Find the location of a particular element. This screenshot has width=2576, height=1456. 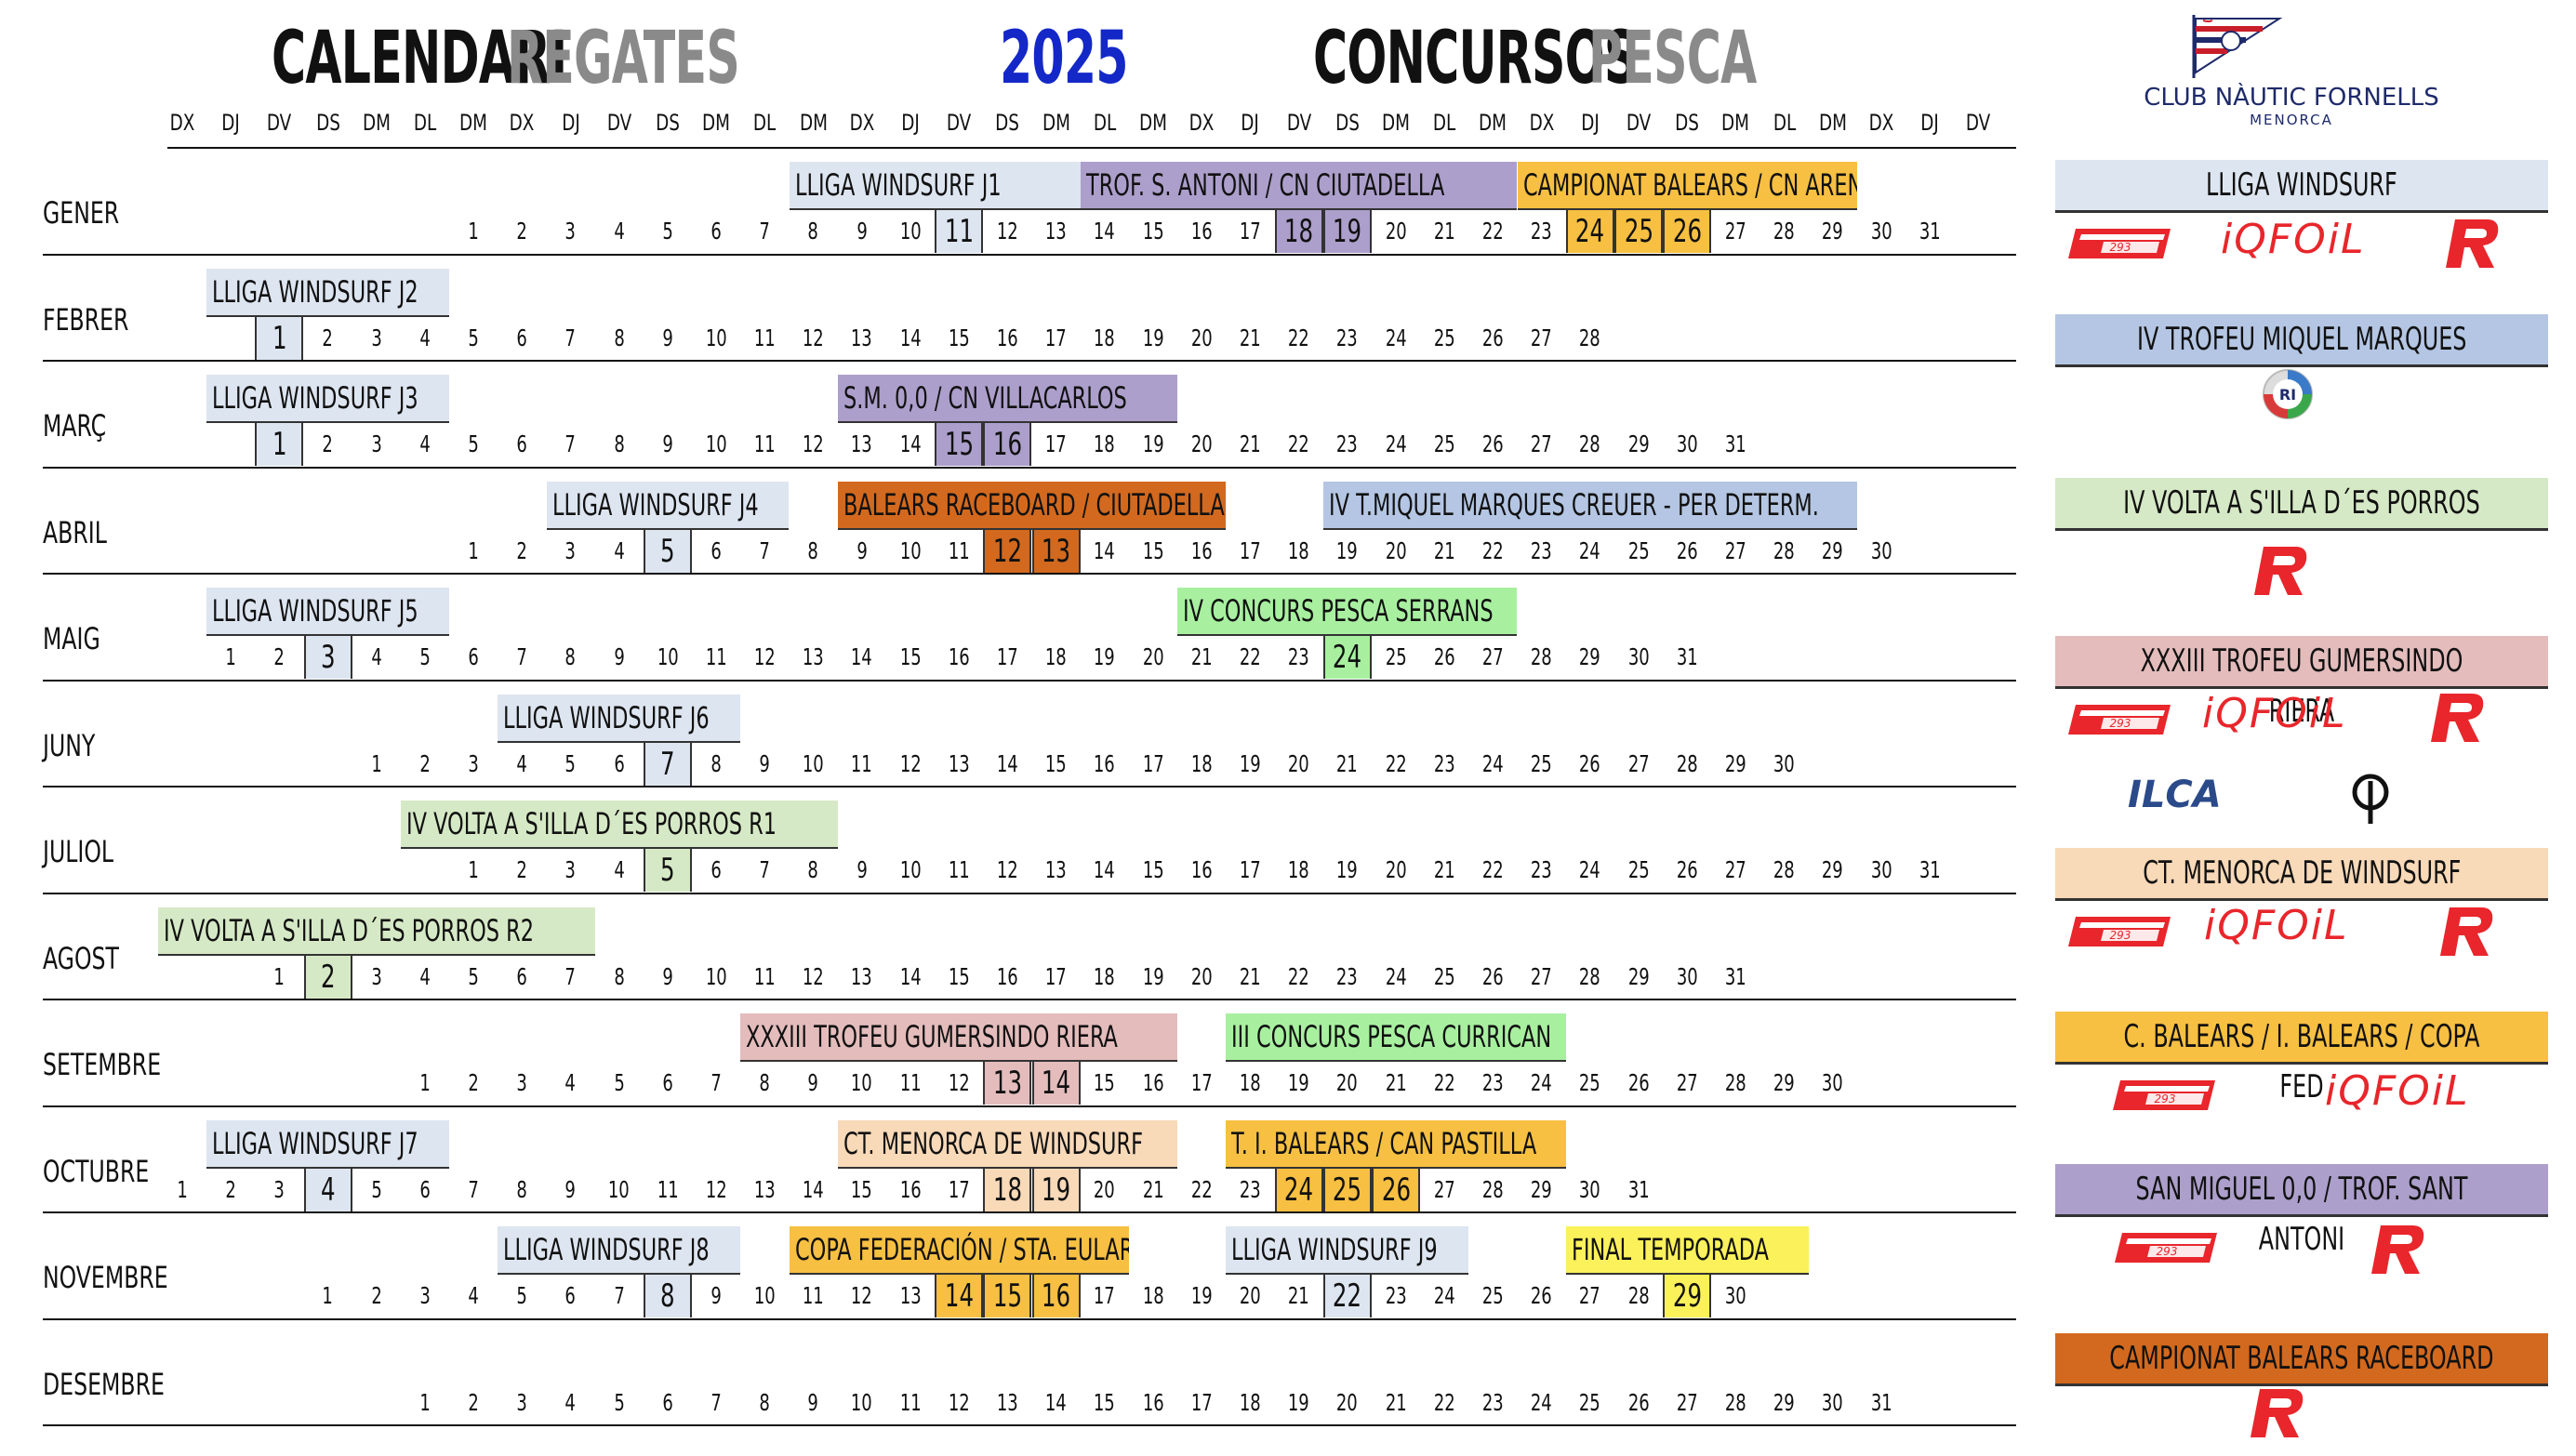

day-number: 4 is located at coordinates (425, 337).